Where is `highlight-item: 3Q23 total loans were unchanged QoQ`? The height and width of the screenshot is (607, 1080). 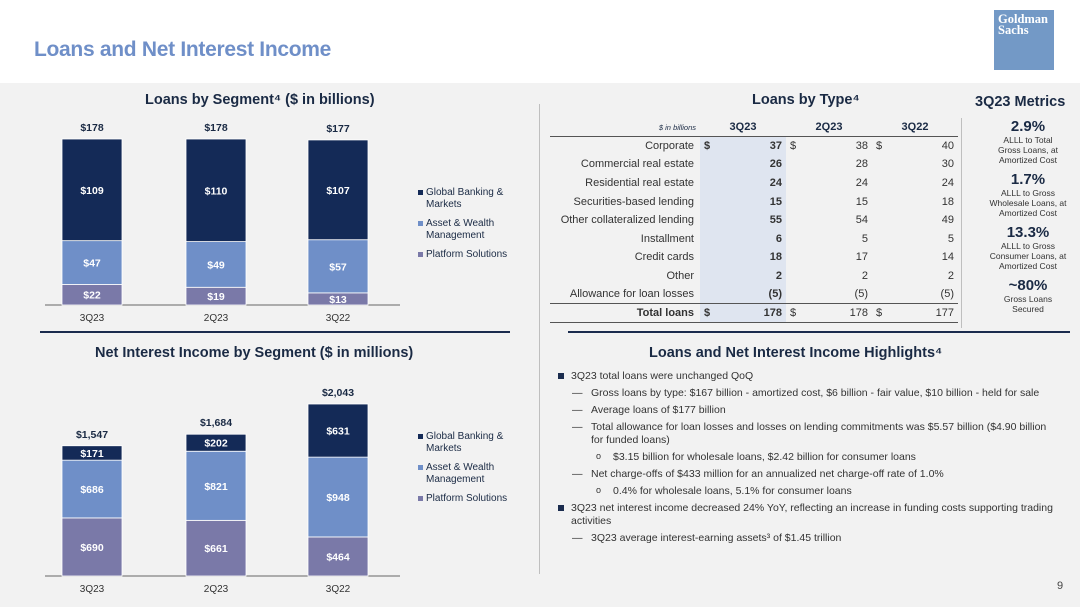
highlight-item: 3Q23 total loans were unchanged QoQ is located at coordinates (806, 376).